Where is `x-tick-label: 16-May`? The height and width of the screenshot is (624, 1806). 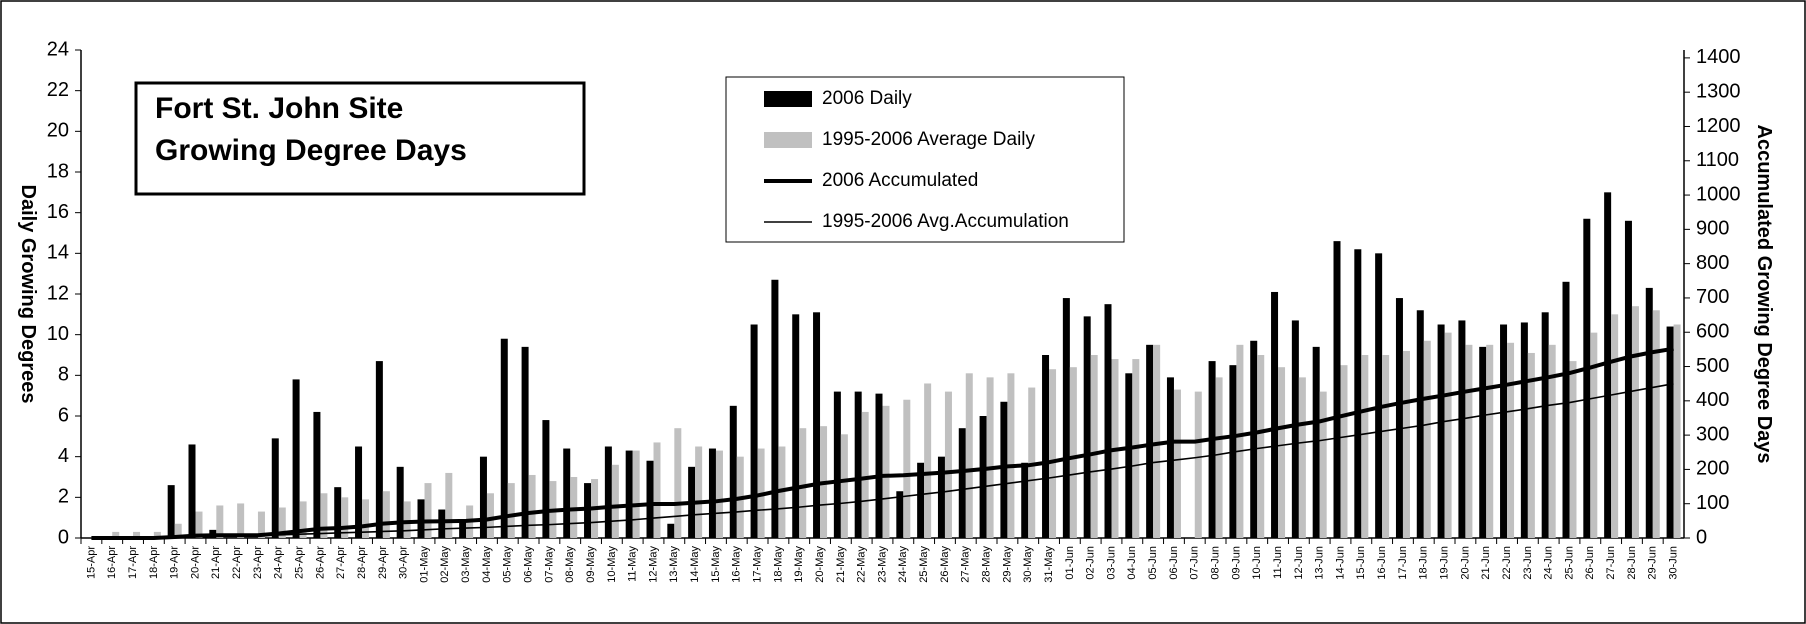
x-tick-label: 16-May is located at coordinates (737, 564).